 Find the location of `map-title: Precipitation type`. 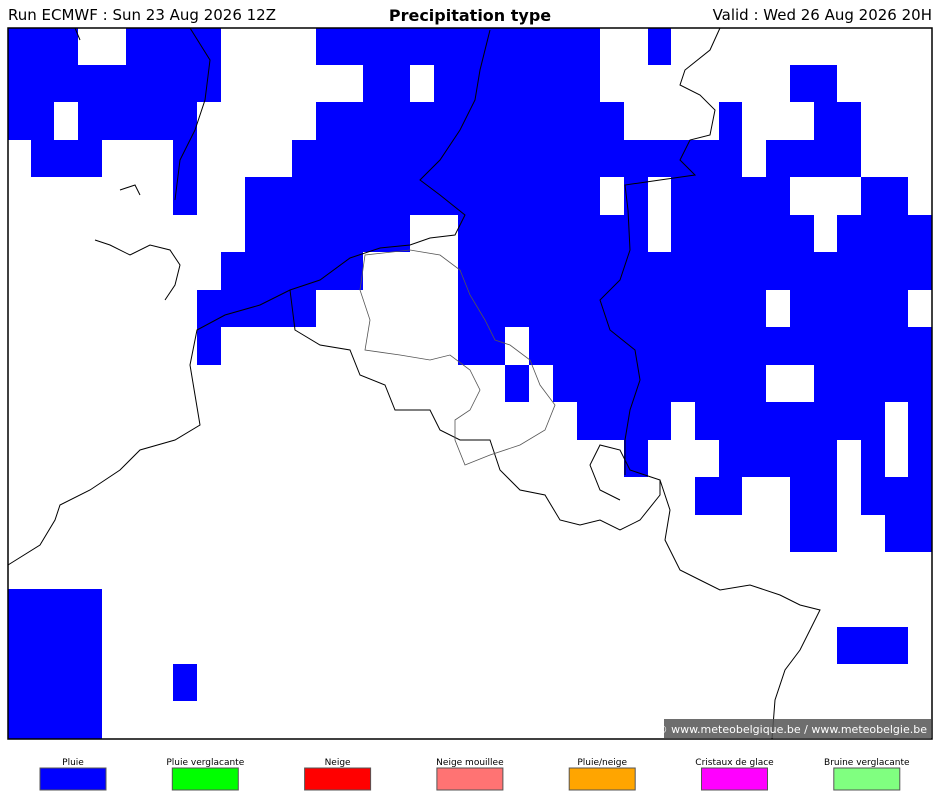

map-title: Precipitation type is located at coordinates (470, 15).